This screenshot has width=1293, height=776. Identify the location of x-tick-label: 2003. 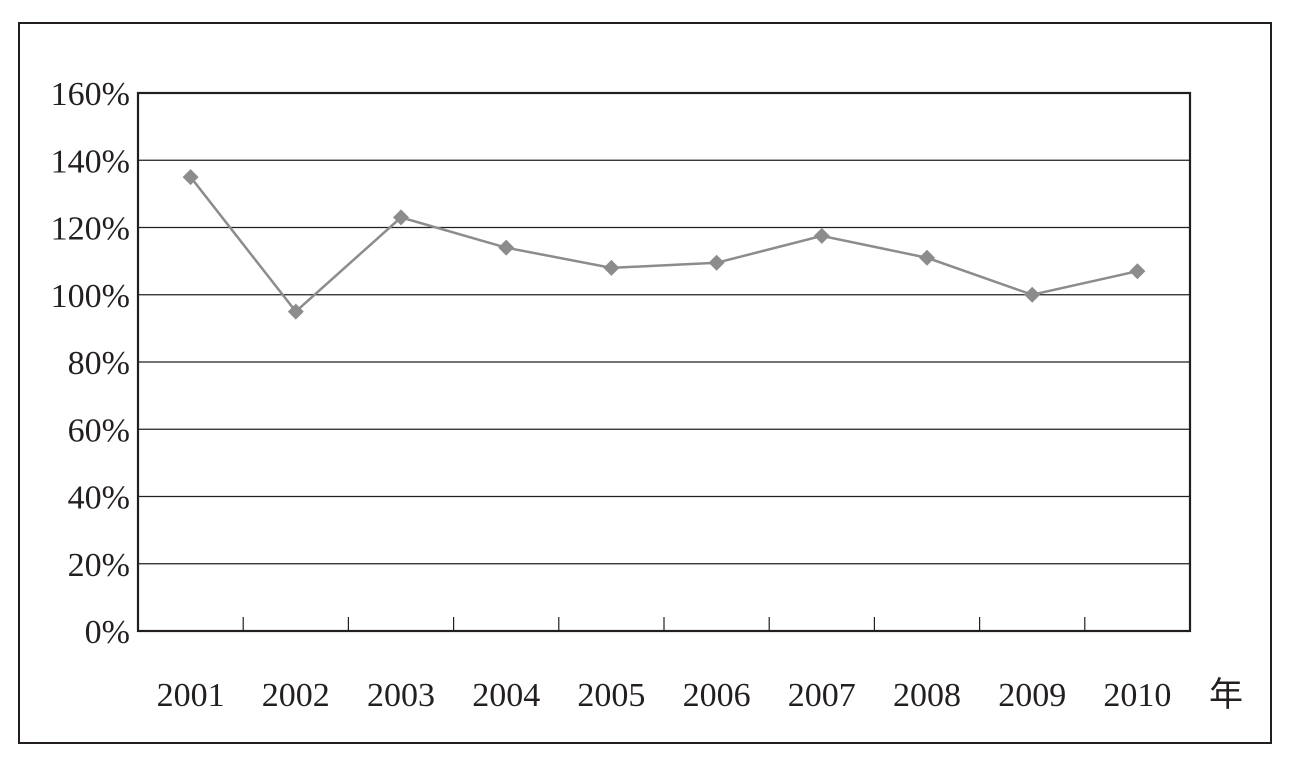
(401, 695).